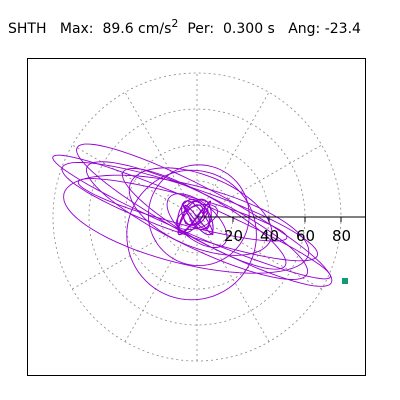 Image resolution: width=400 pixels, height=400 pixels. Describe the element at coordinates (345, 281) in the screenshot. I see `peak-marker` at that location.